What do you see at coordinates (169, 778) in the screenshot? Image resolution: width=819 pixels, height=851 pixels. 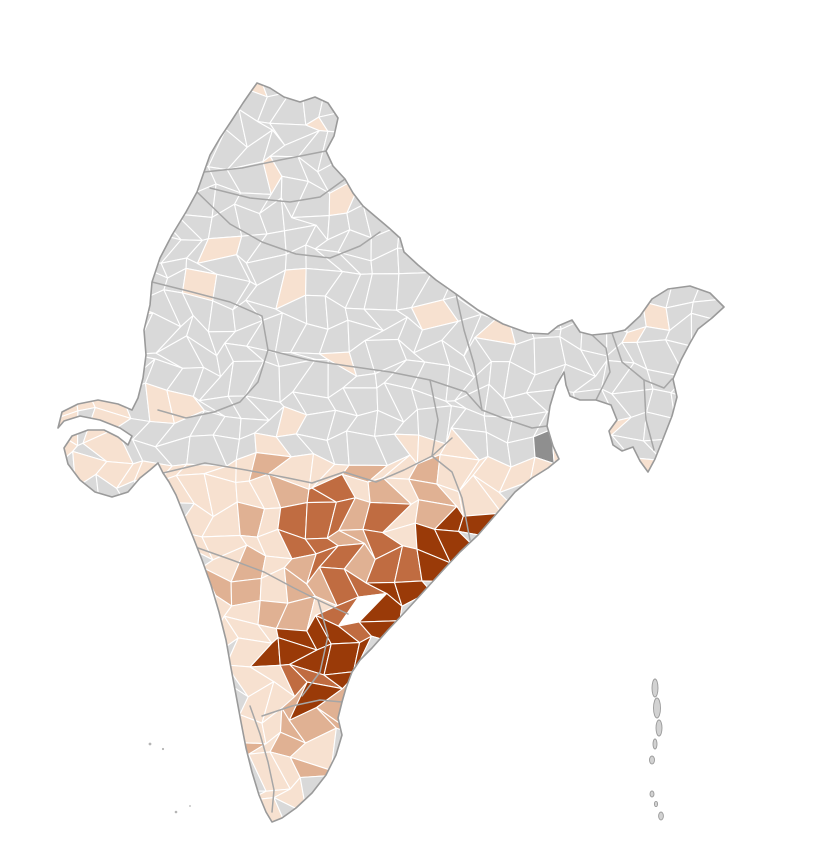 I see `lakshadweep-islands` at bounding box center [169, 778].